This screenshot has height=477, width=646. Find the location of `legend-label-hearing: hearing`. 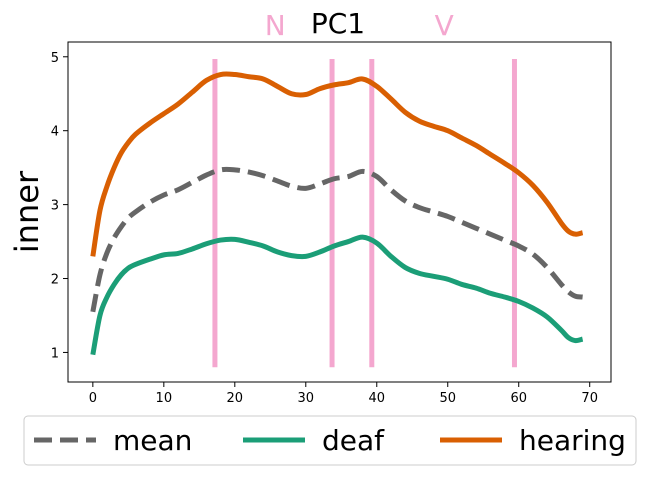

legend-label-hearing: hearing is located at coordinates (572, 440).